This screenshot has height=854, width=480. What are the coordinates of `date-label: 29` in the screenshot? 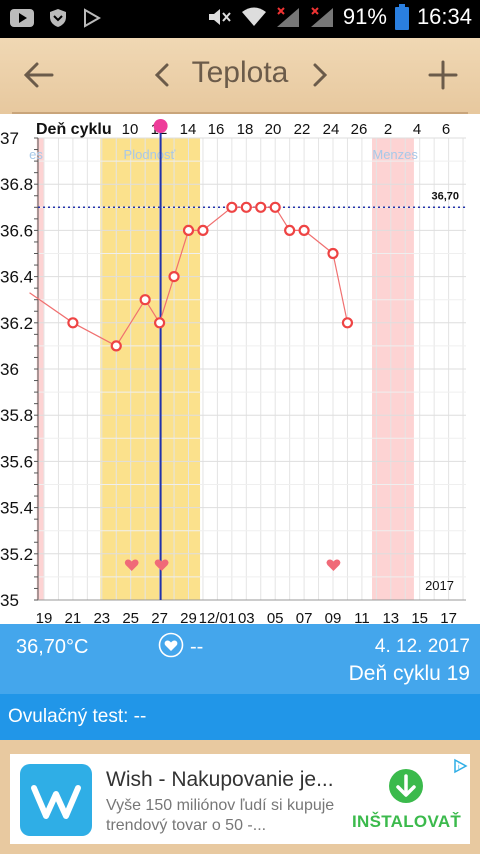 It's located at (188, 617).